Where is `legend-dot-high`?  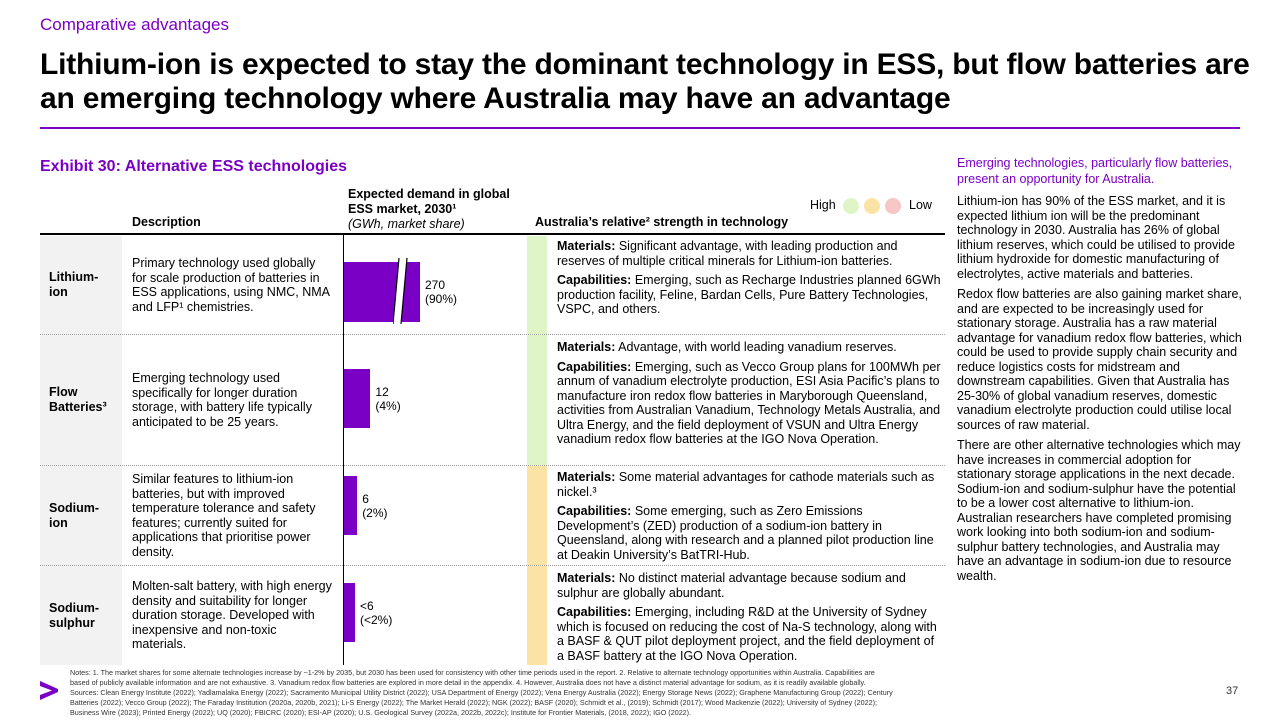
legend-dot-high is located at coordinates (851, 206).